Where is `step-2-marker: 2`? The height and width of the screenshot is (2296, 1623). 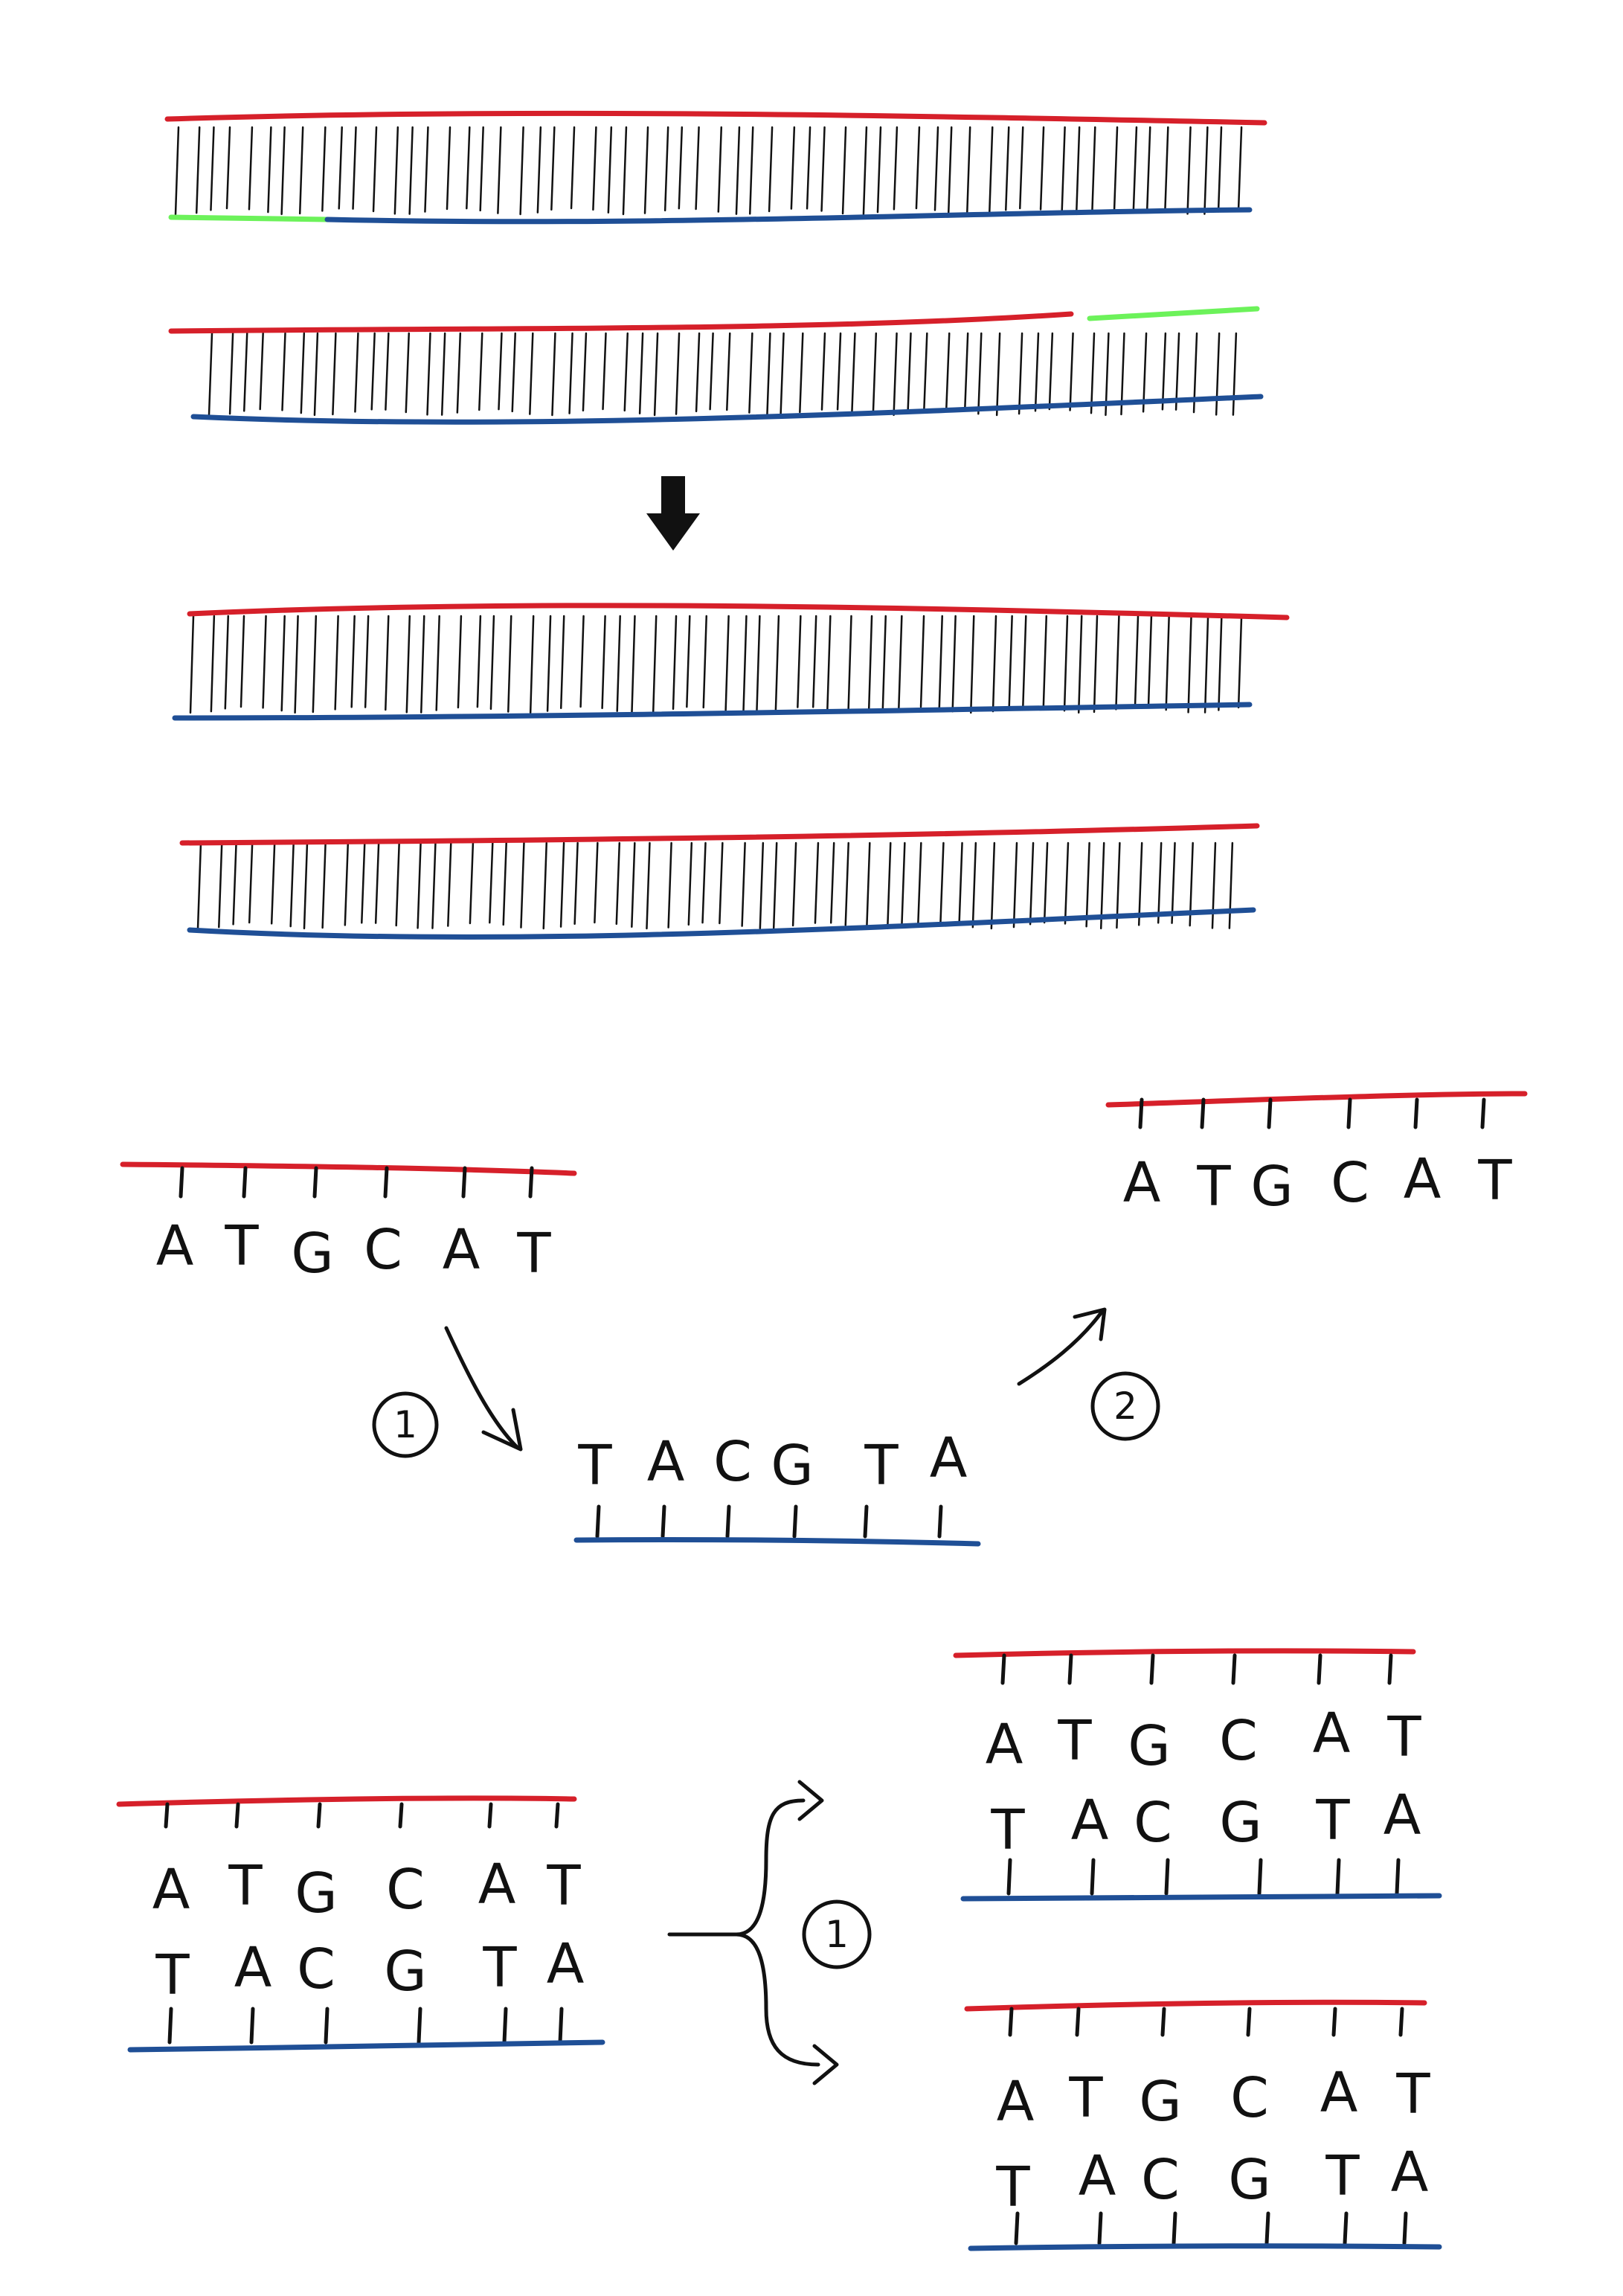
step-2-marker: 2 is located at coordinates (1125, 1406).